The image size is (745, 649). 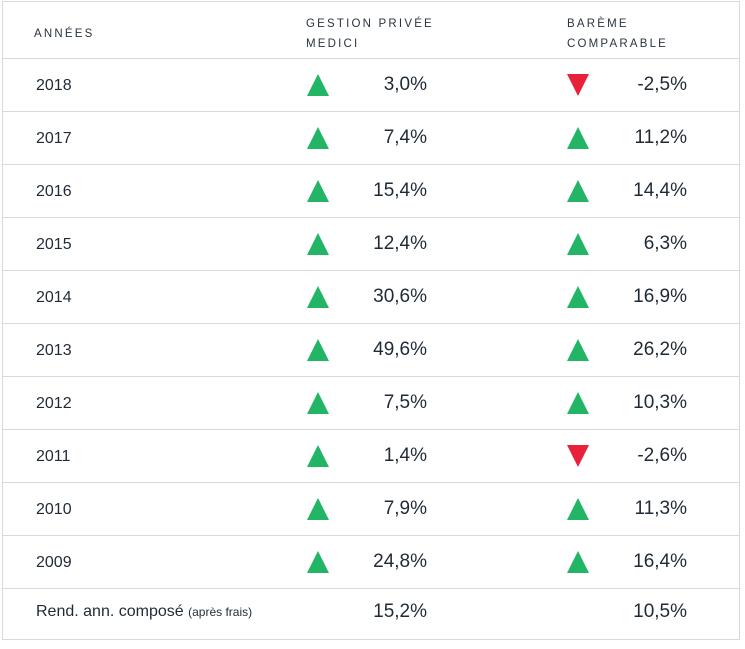 I want to click on table-row: 2016 15,4% 14,4%, so click(x=371, y=191).